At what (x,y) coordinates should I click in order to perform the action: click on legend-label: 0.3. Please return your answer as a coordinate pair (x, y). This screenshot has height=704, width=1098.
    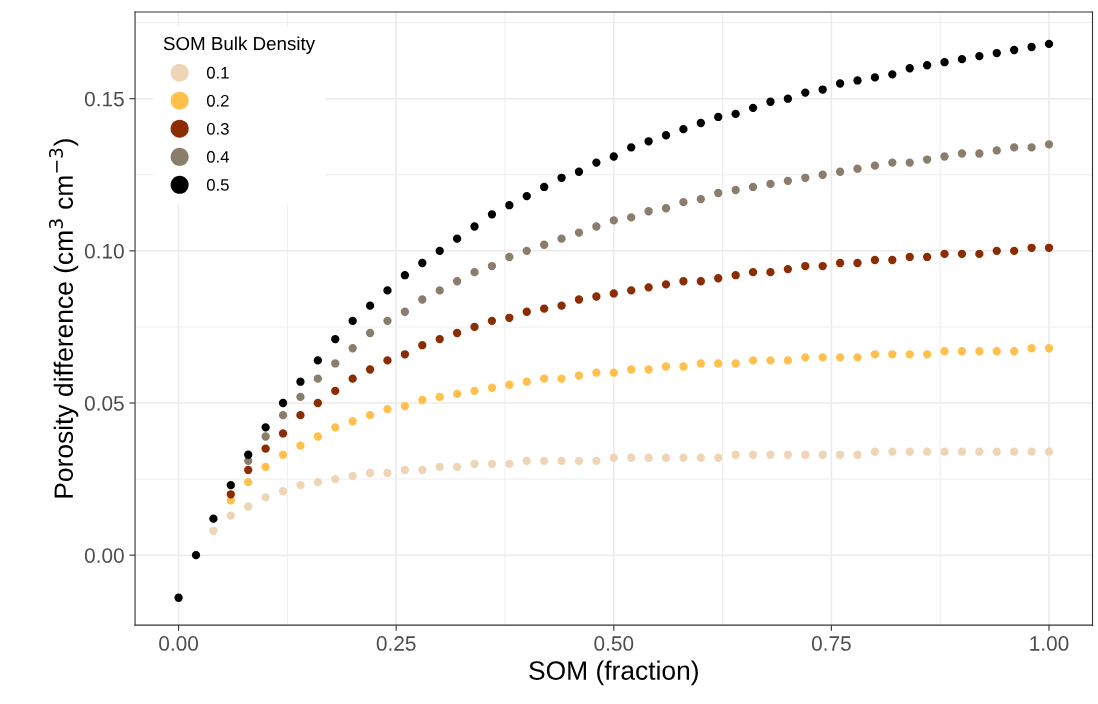
    Looking at the image, I should click on (217, 128).